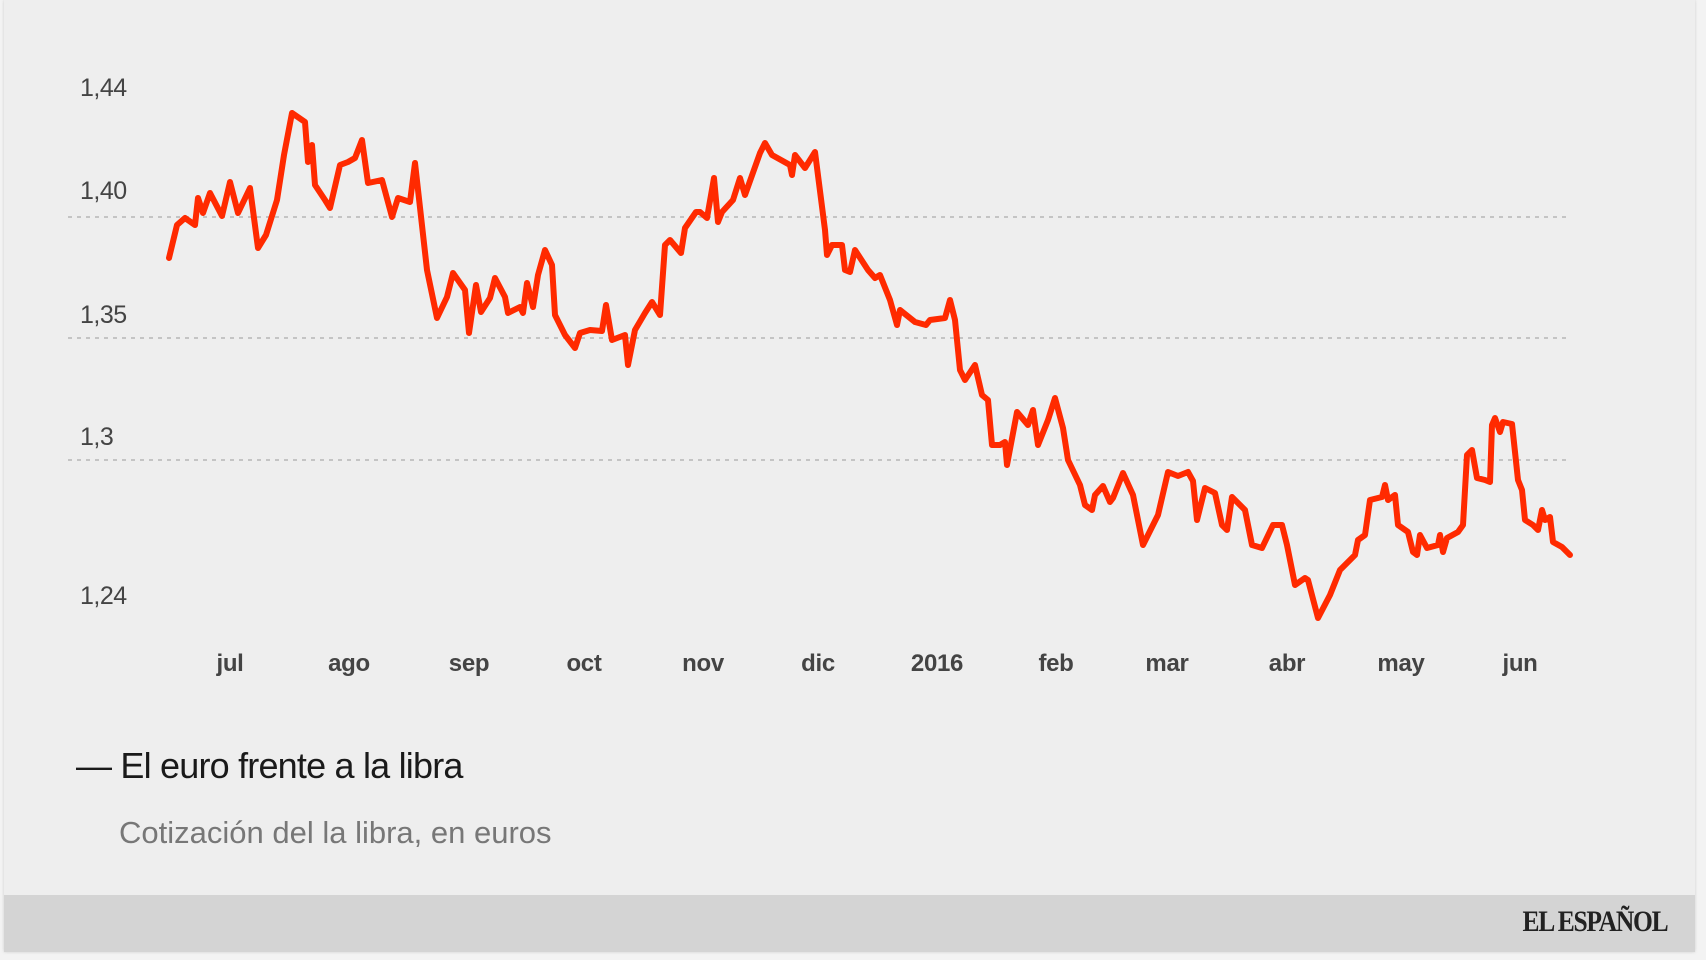 This screenshot has width=1706, height=960. Describe the element at coordinates (1167, 663) in the screenshot. I see `x-tick-label: mar` at that location.